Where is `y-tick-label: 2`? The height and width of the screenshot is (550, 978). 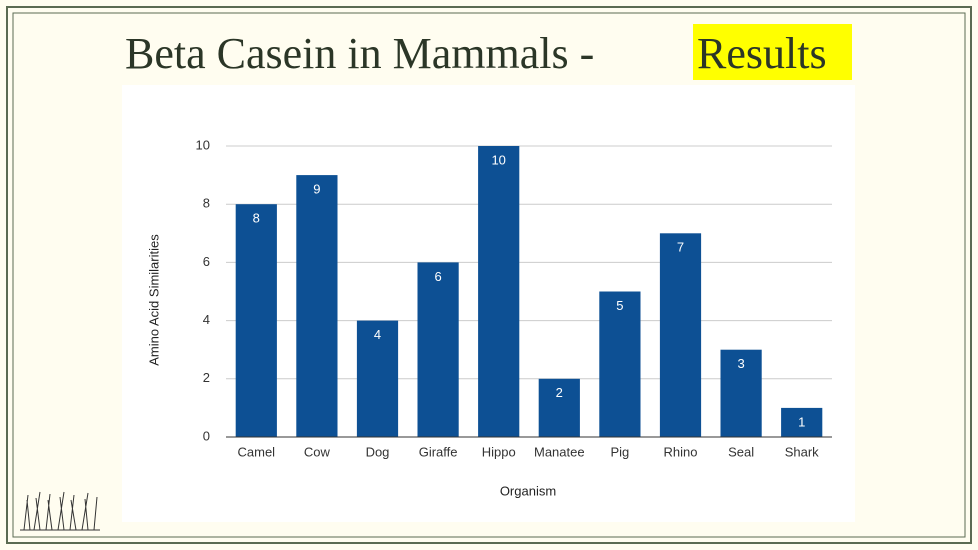
y-tick-label: 2 is located at coordinates (206, 377).